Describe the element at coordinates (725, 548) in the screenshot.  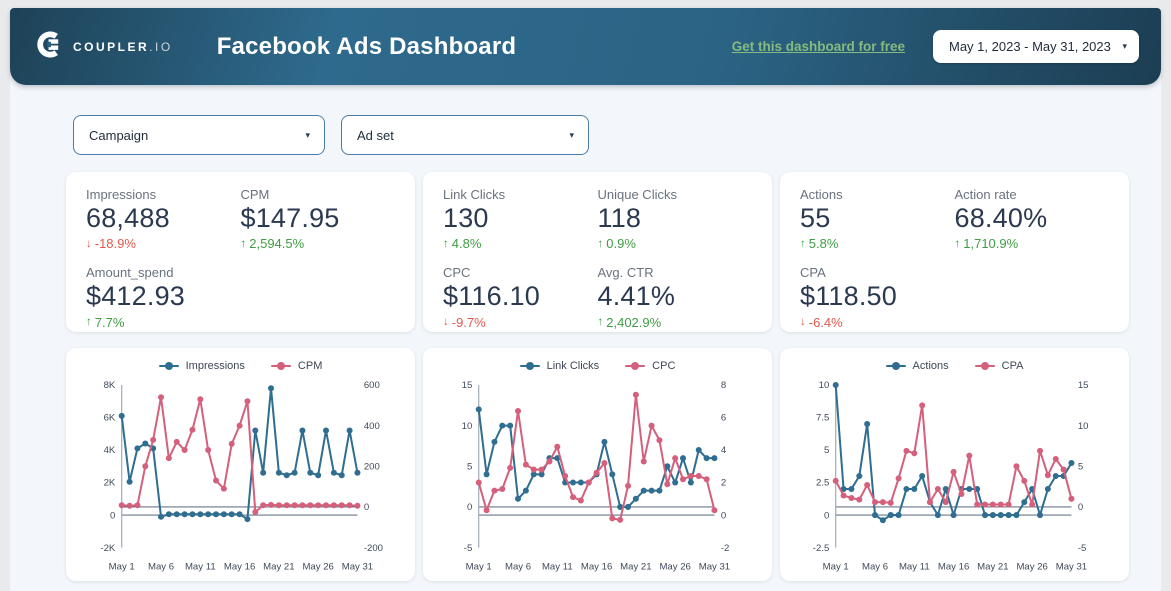
I see `right-axis-tick: -2` at that location.